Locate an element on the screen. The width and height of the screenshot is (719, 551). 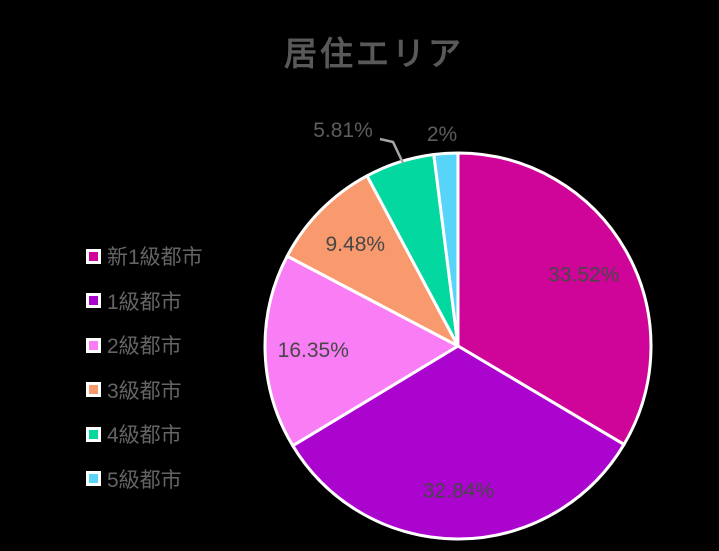
legend-item: 5級都市 is located at coordinates (144, 479).